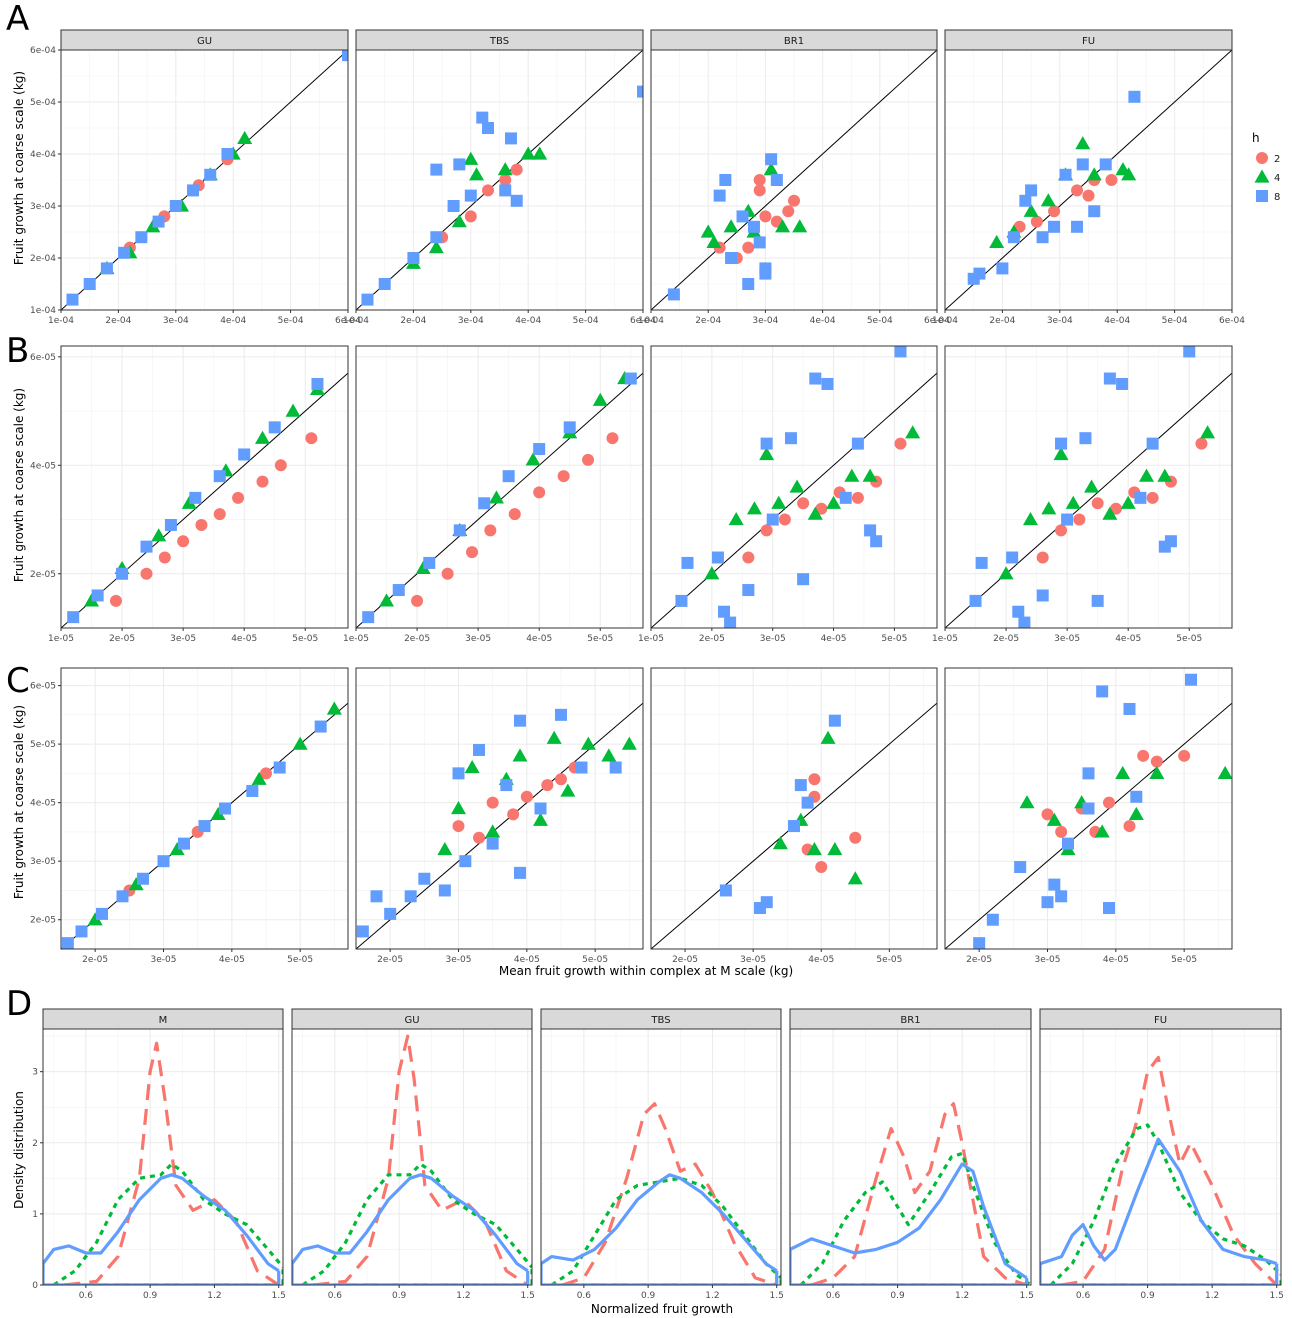 The height and width of the screenshot is (1318, 1292). I want to click on facet-a-3: BR1 1e-04 2e-04 3e-04 4e-04 5e-04 6e-04, so click(794, 177).